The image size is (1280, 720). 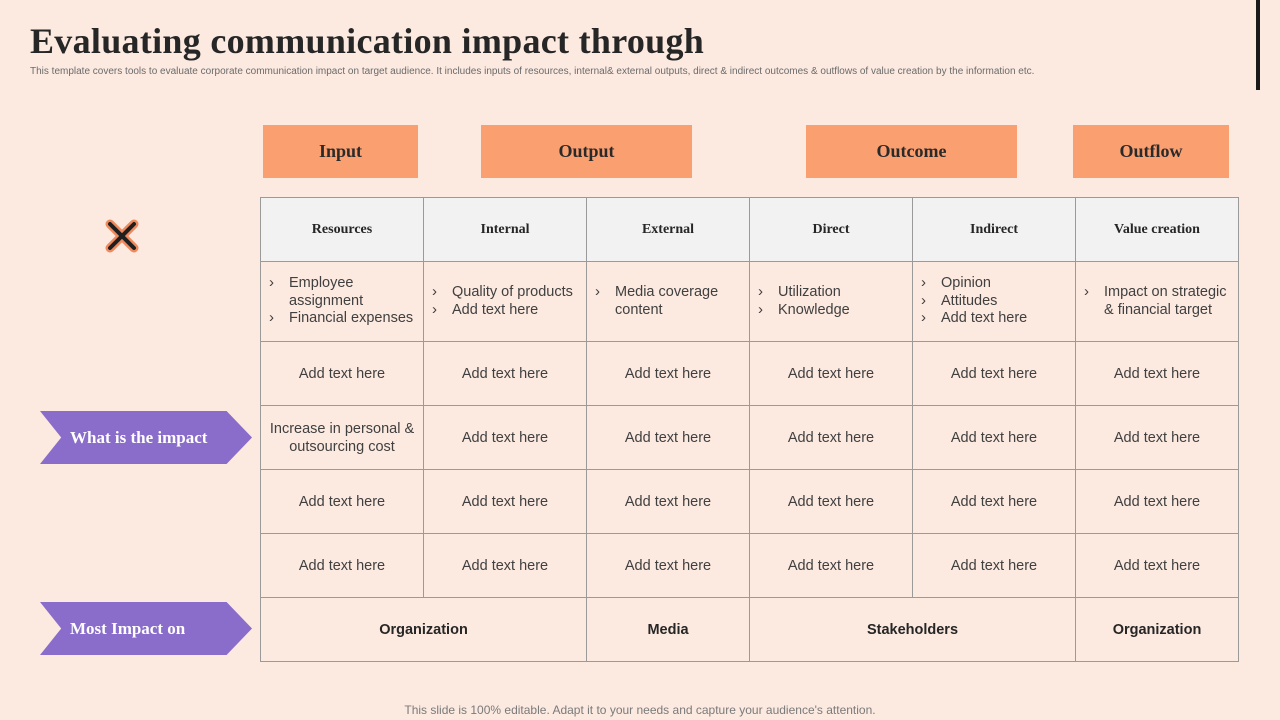 I want to click on table-cell: Employee assignment Financial expenses, so click(x=342, y=301).